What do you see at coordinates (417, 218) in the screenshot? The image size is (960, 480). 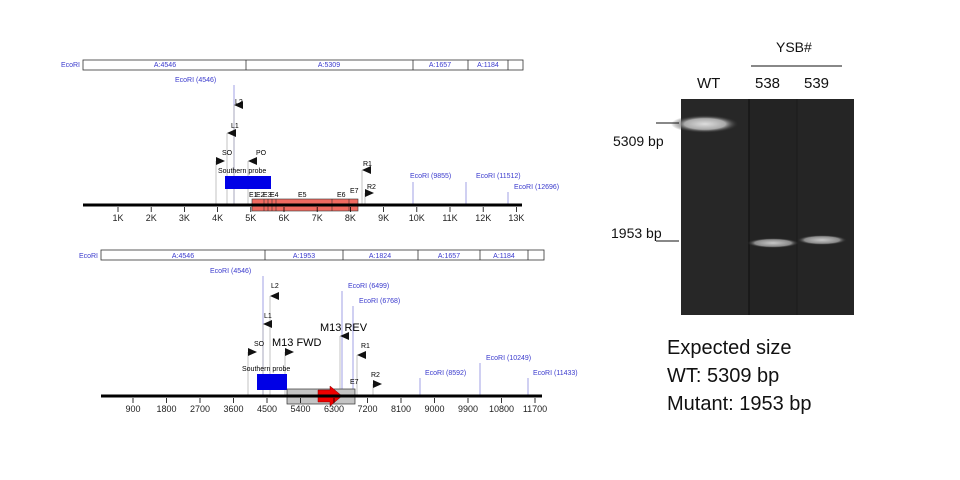 I see `axis-tick-label: 10K` at bounding box center [417, 218].